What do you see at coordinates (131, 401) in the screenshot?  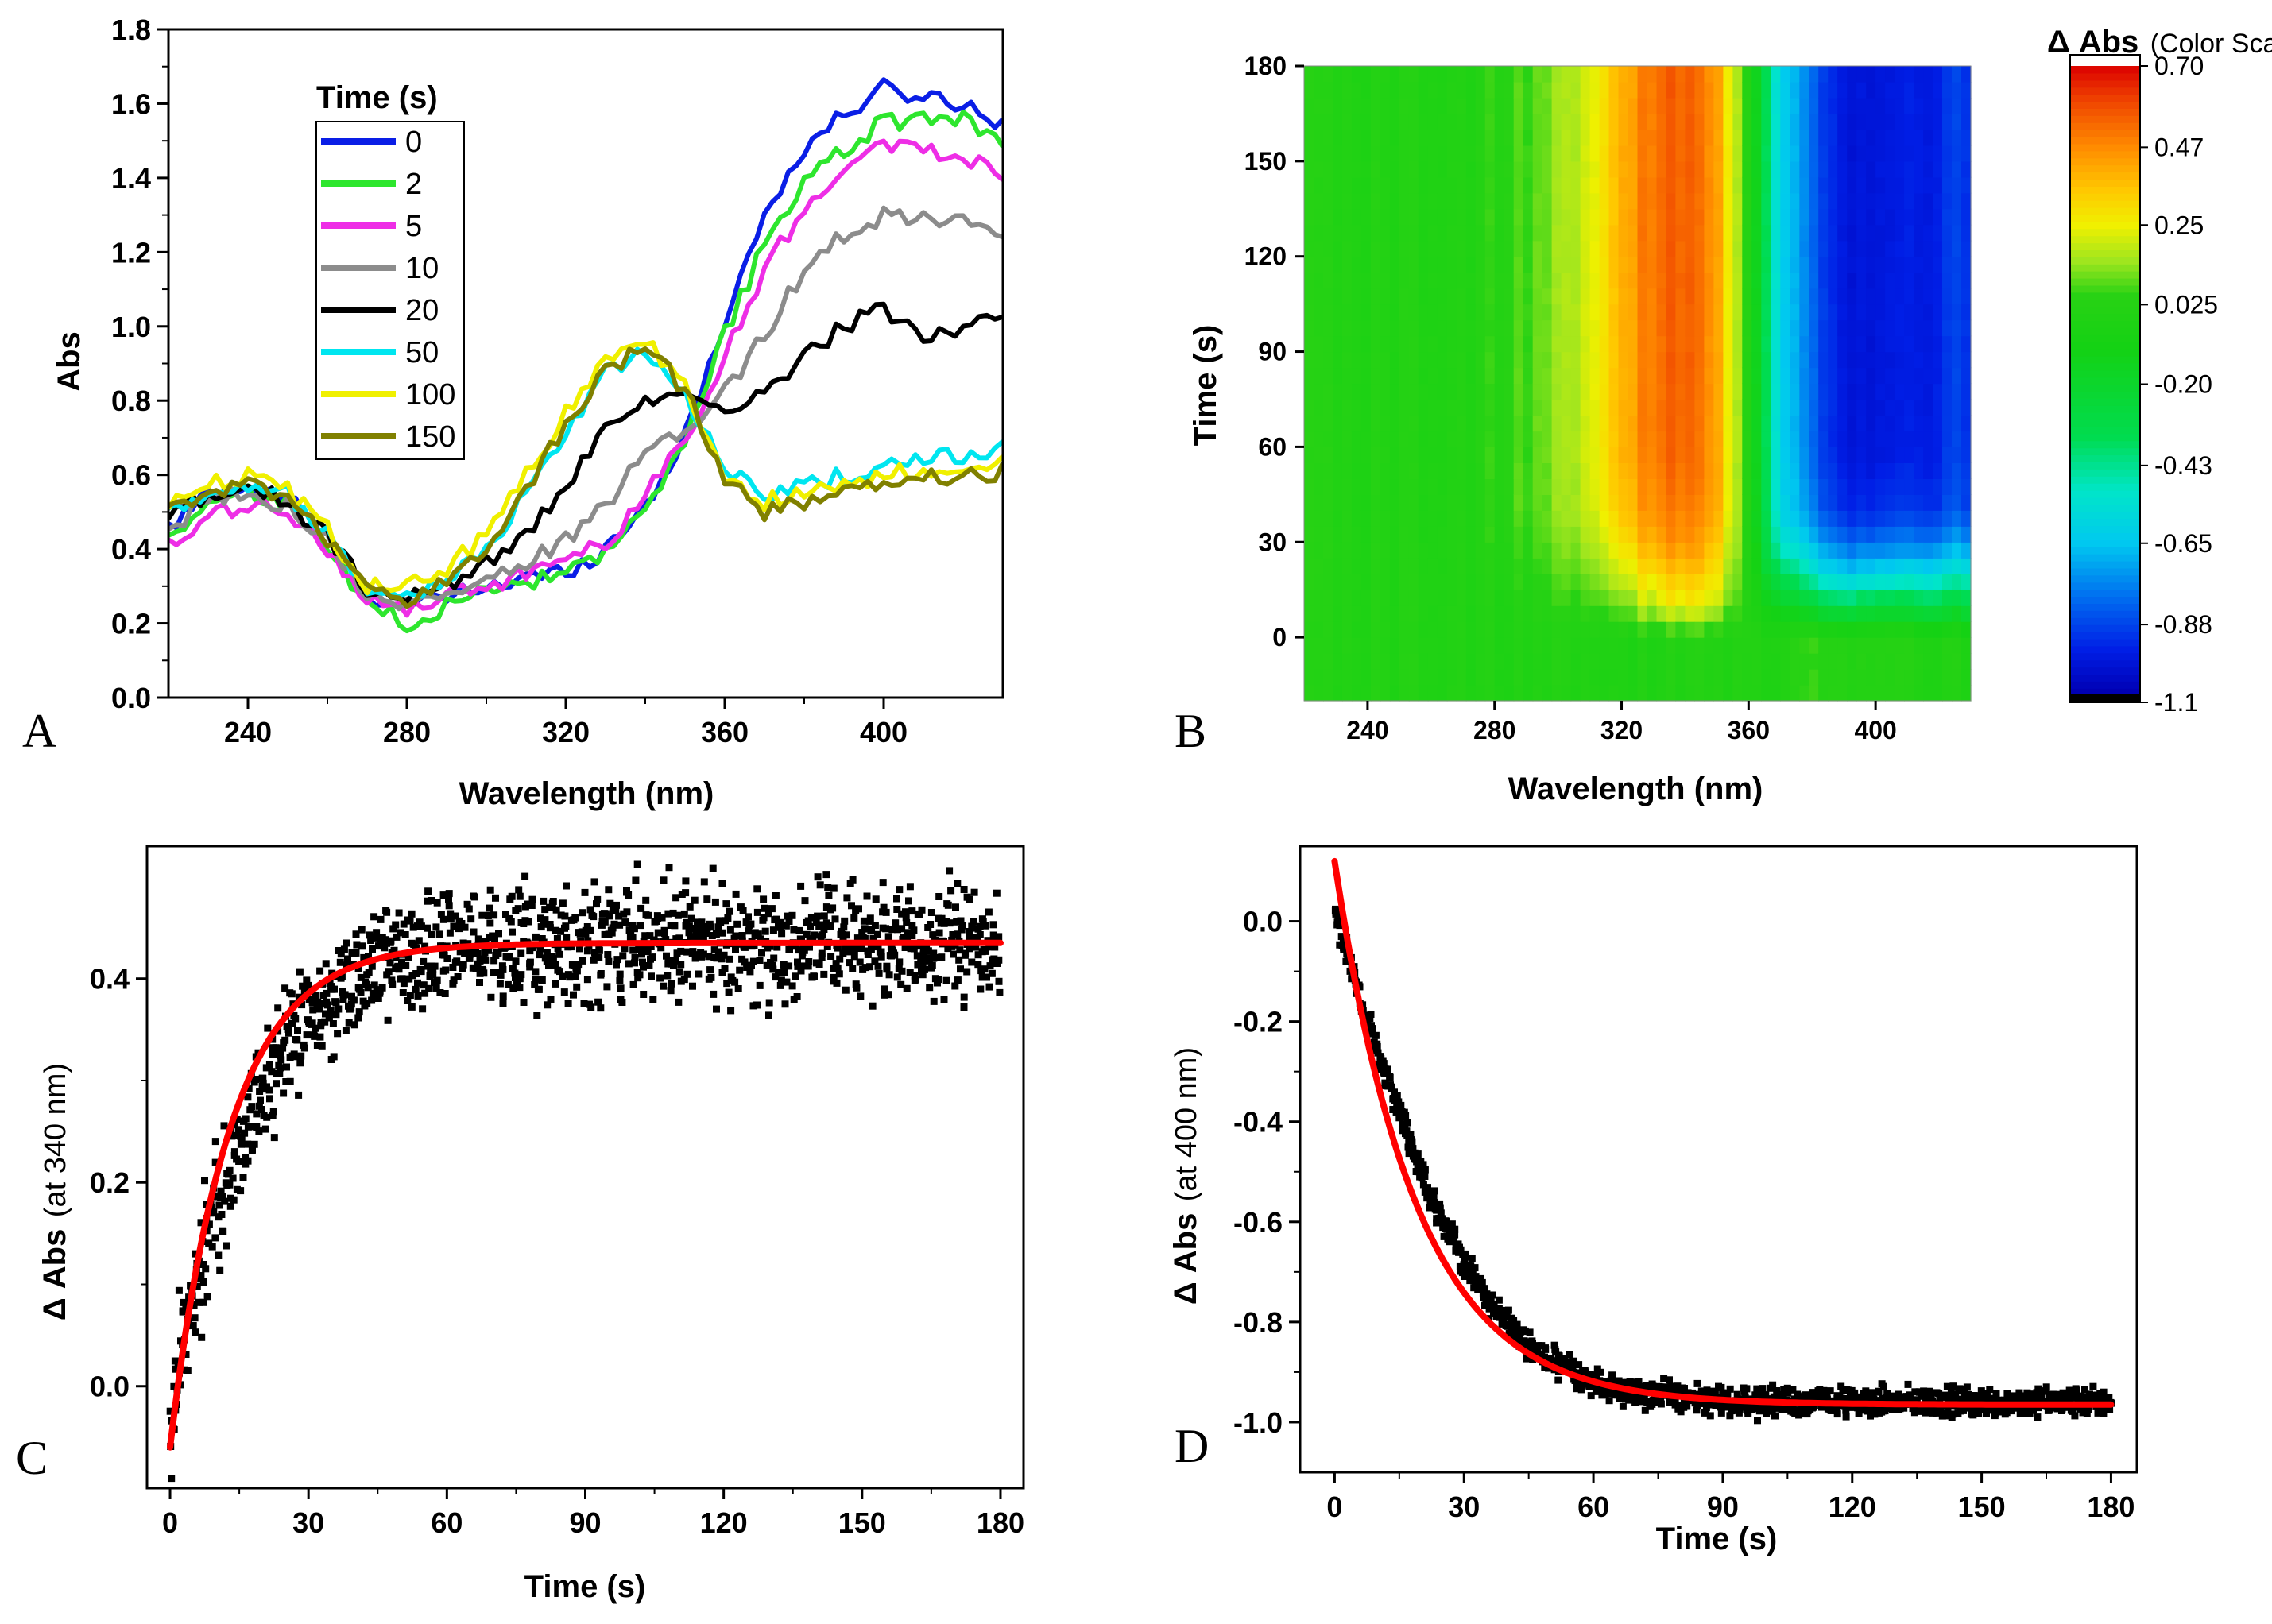 I see `panel-a-ytick-label: 0.8` at bounding box center [131, 401].